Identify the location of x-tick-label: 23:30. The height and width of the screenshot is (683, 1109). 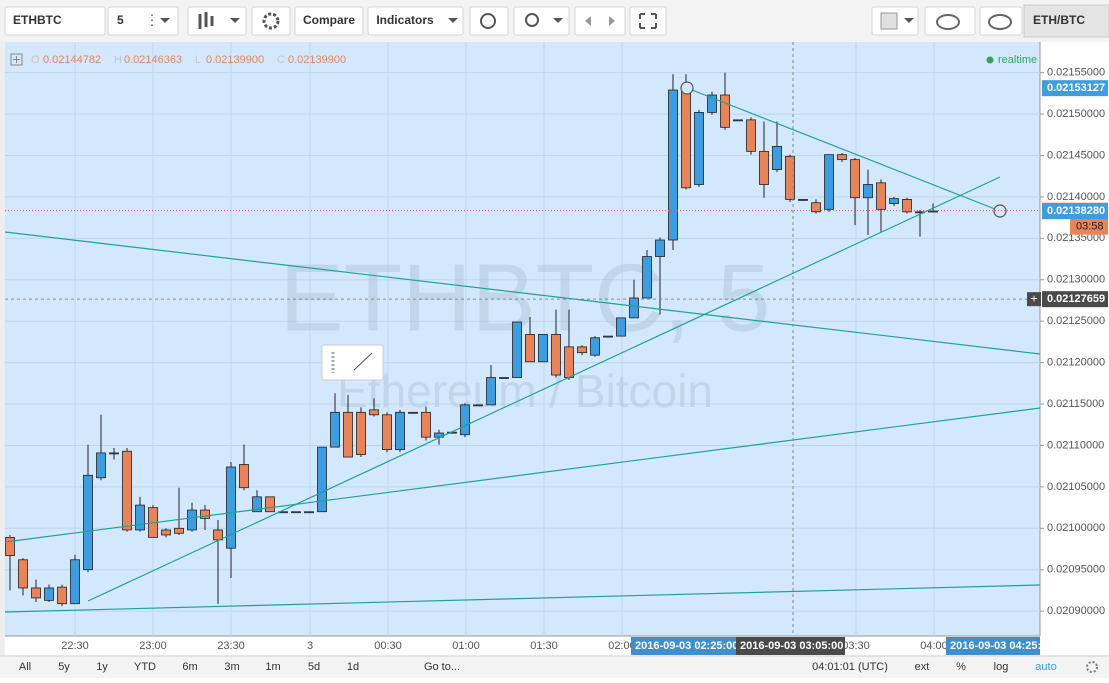
(231, 646).